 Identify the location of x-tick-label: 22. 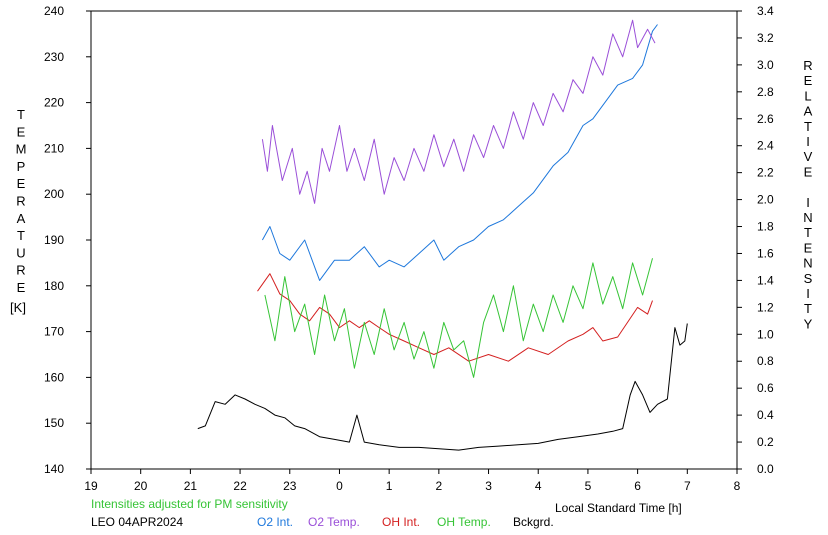
(240, 486).